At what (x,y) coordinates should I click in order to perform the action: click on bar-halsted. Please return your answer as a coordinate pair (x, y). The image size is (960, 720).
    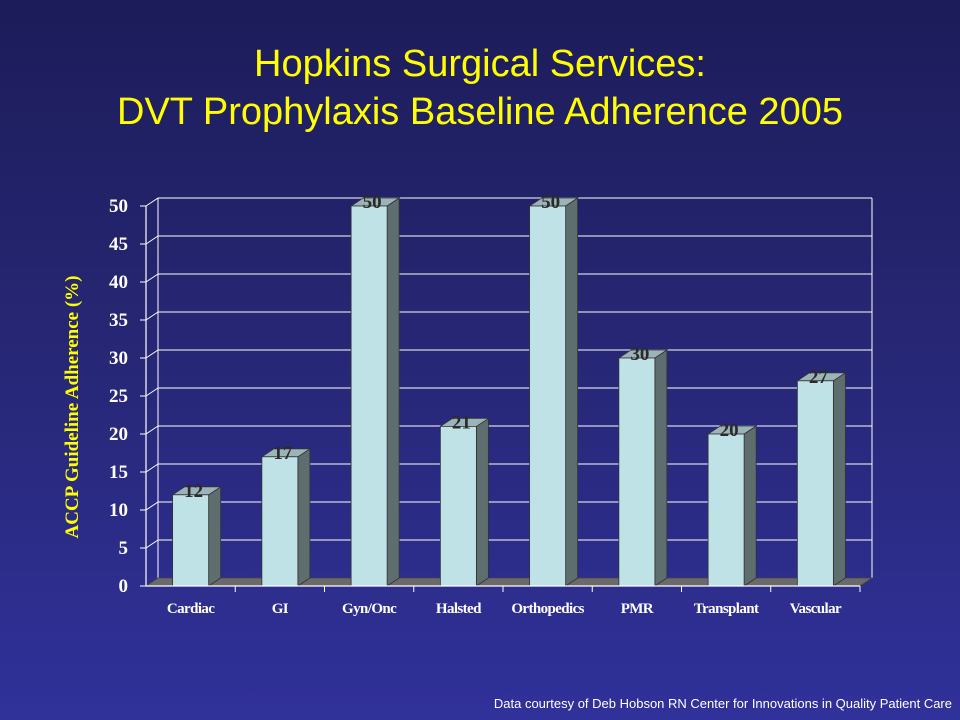
    Looking at the image, I should click on (458, 506).